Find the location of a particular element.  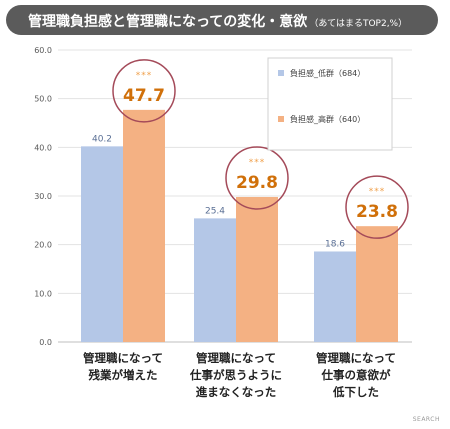

brand-mark: SEARCH is located at coordinates (426, 419).